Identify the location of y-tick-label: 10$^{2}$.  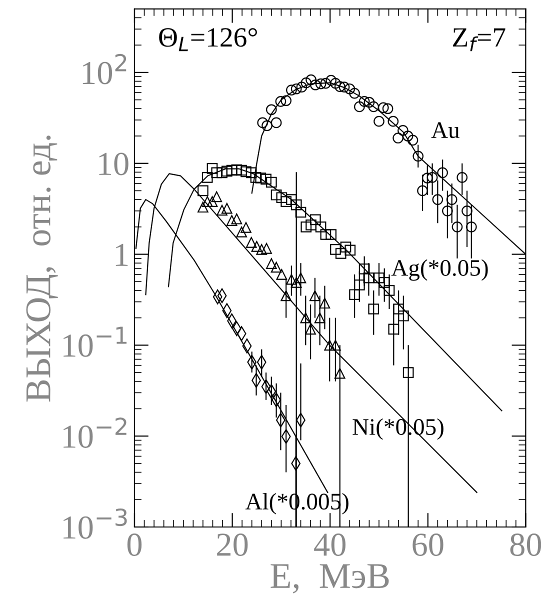
(104, 69).